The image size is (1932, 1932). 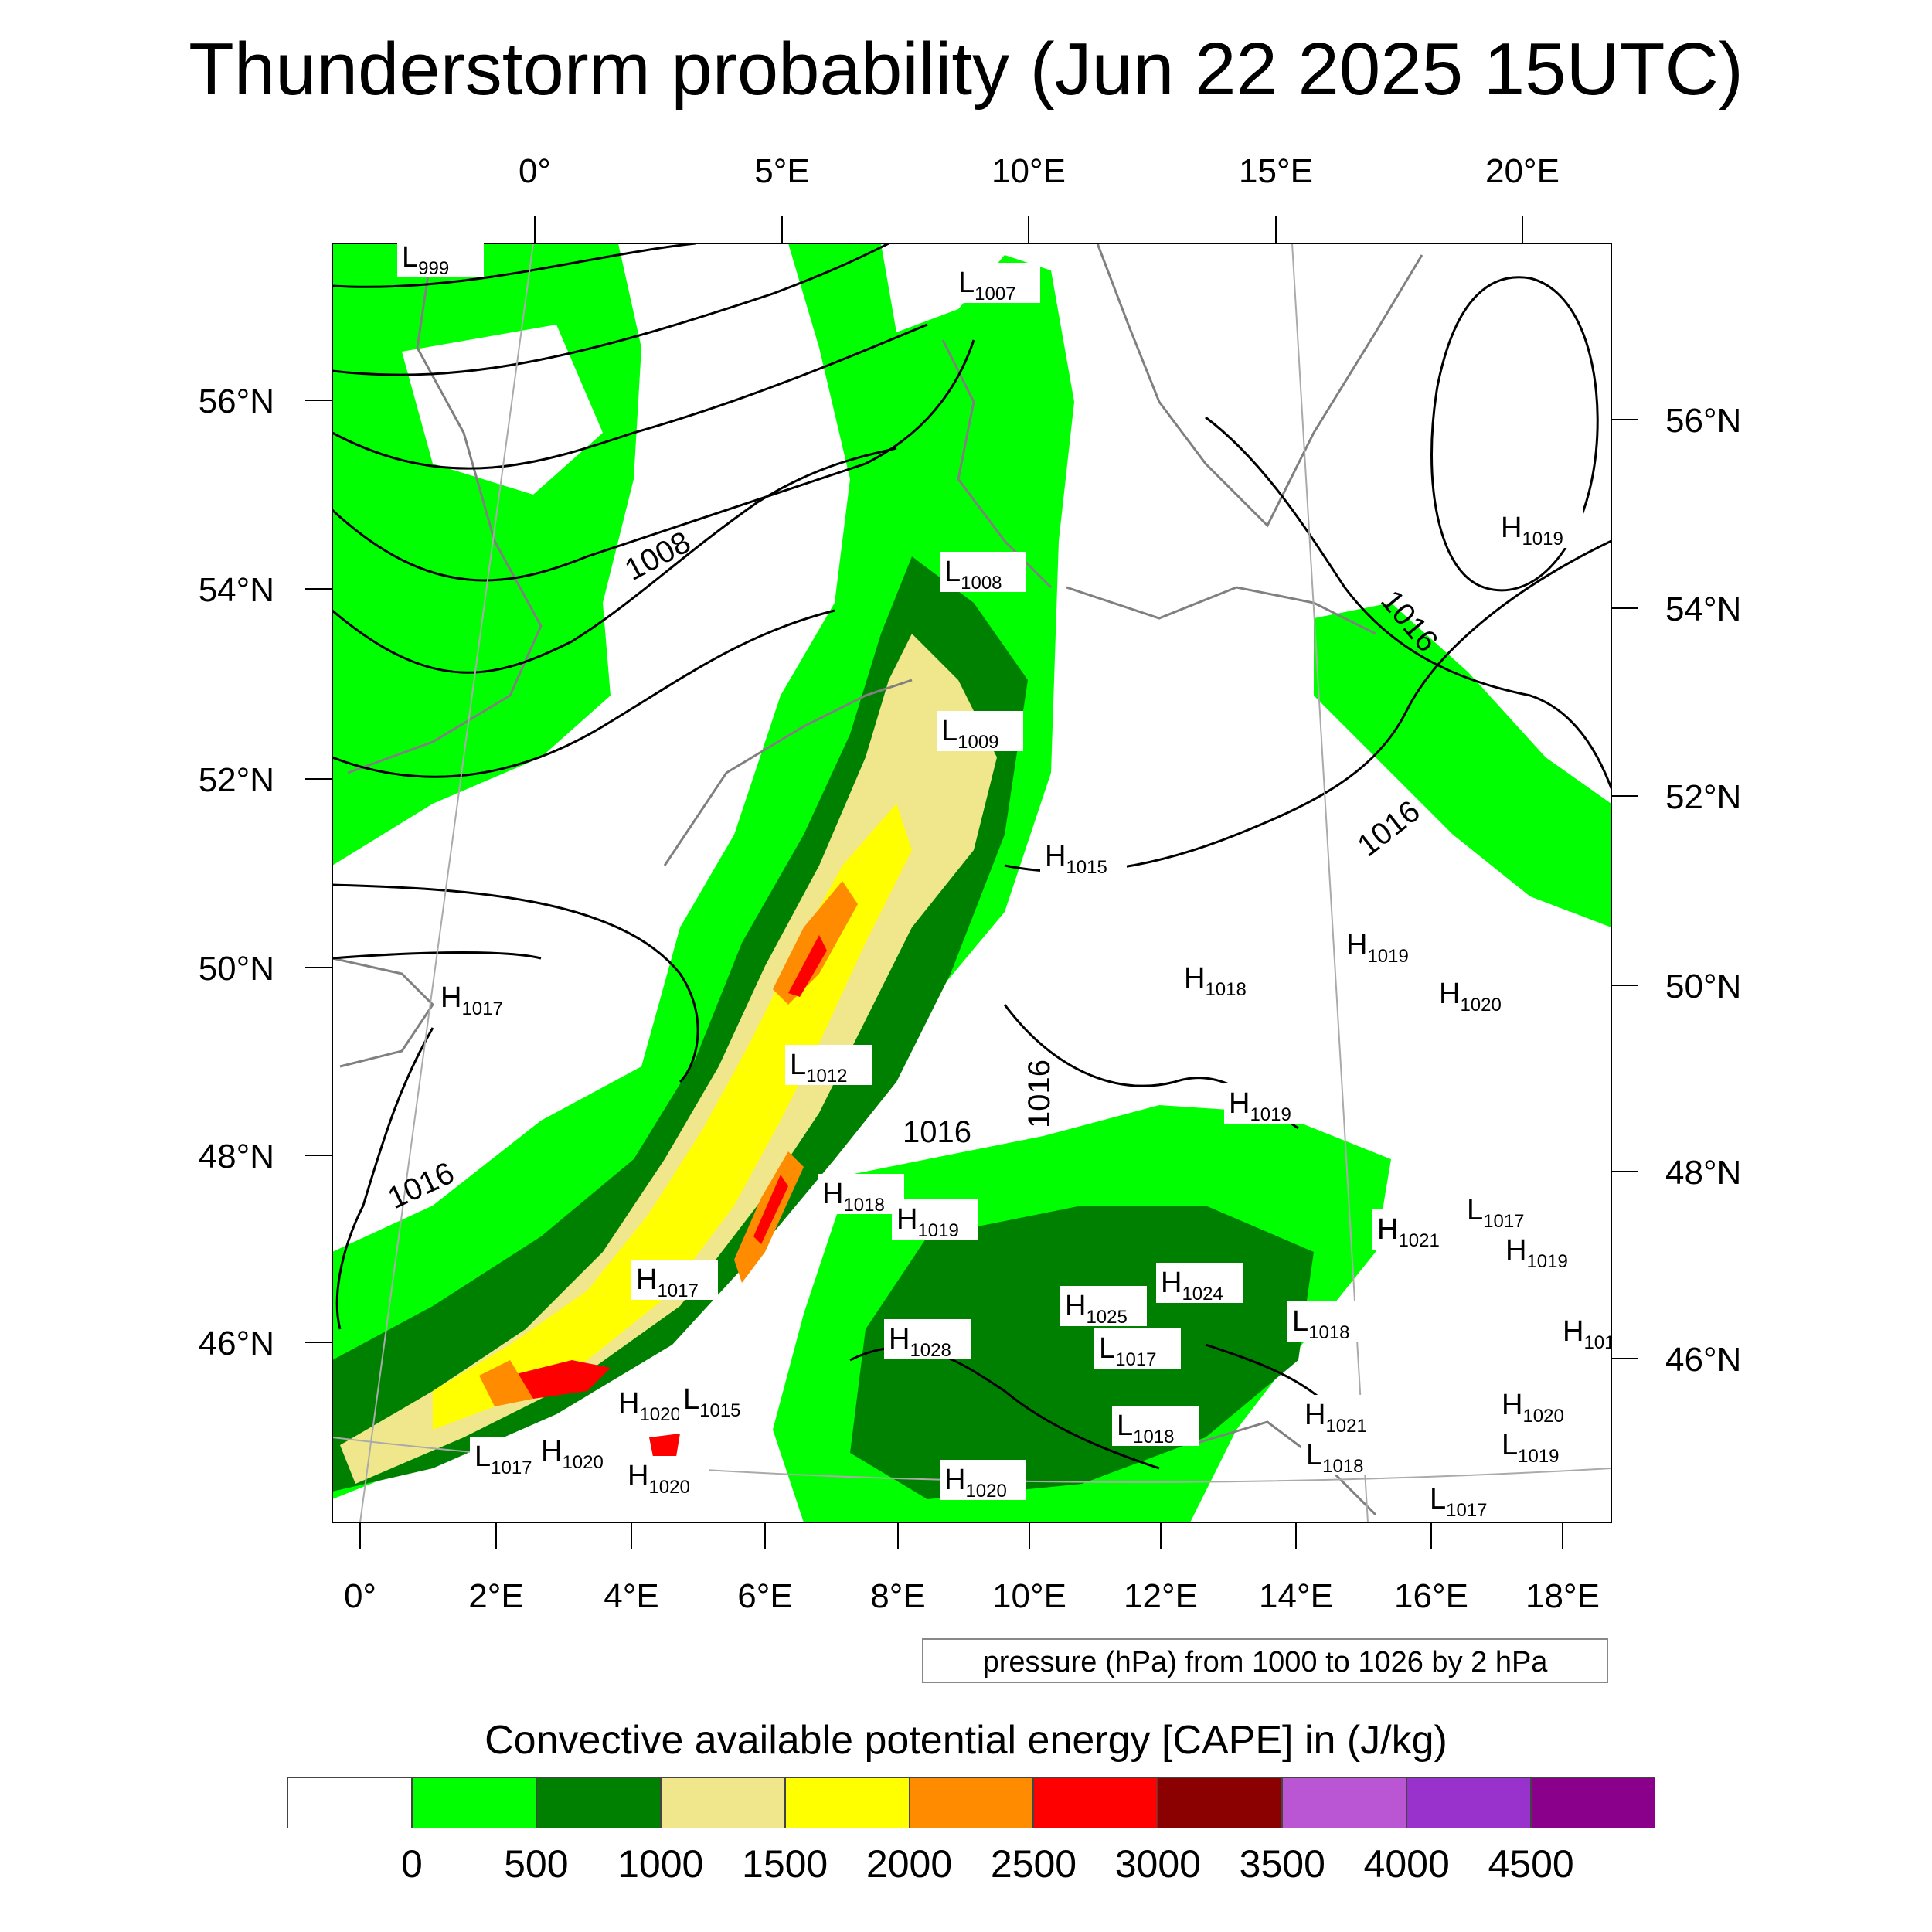 I want to click on cape-area-2500-south, so click(x=770, y=1210).